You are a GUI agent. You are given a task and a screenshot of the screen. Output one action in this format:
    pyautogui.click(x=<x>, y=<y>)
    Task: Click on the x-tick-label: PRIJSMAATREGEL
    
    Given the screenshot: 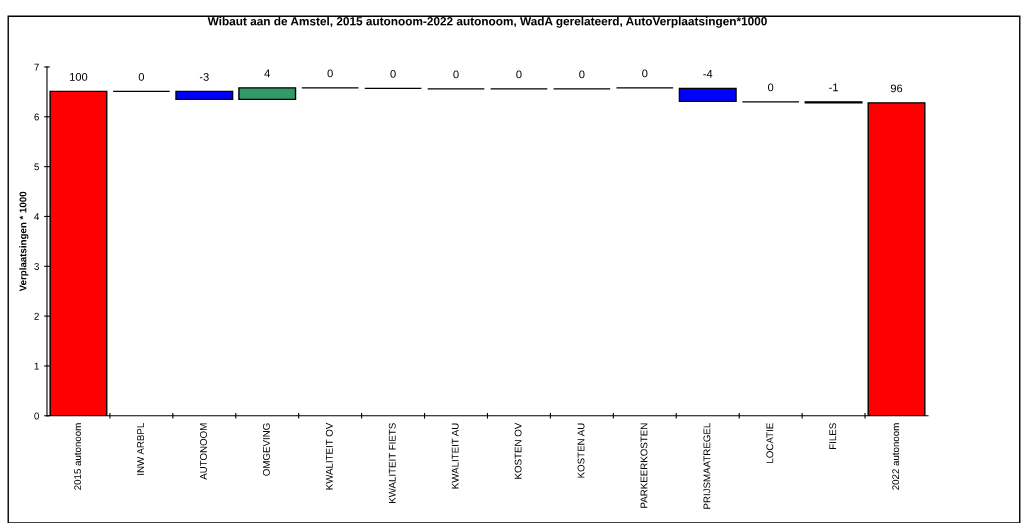 What is the action you would take?
    pyautogui.click(x=707, y=466)
    